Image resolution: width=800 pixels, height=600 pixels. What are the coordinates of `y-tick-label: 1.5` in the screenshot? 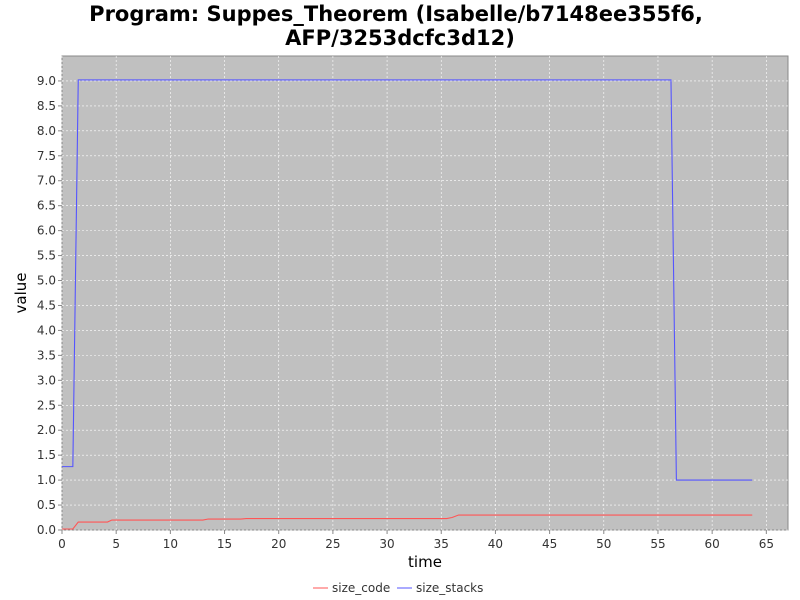 It's located at (46, 455).